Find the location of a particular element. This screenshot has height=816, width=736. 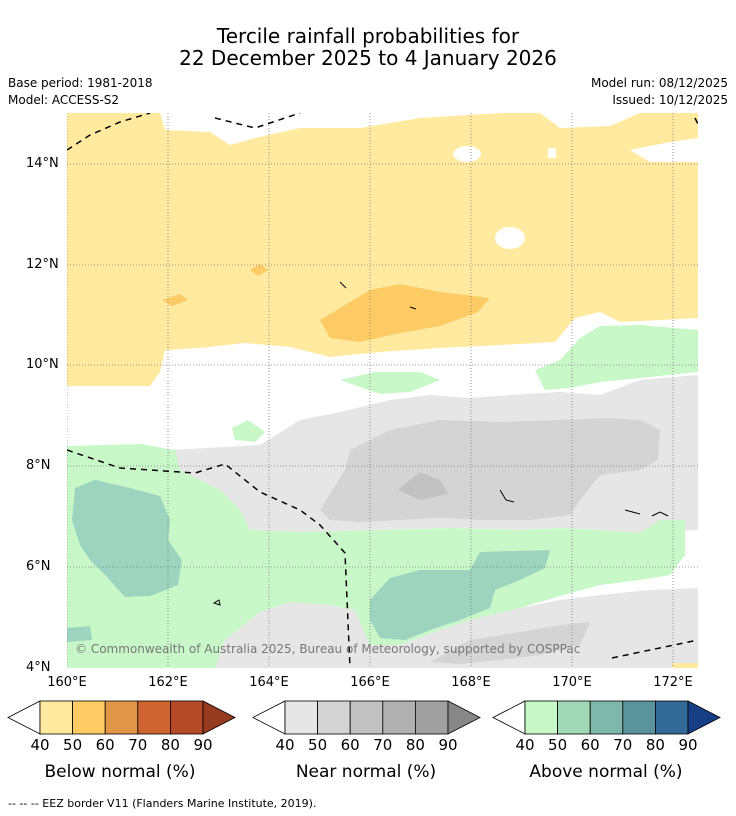

colorbar-below-normal is located at coordinates (121, 717).